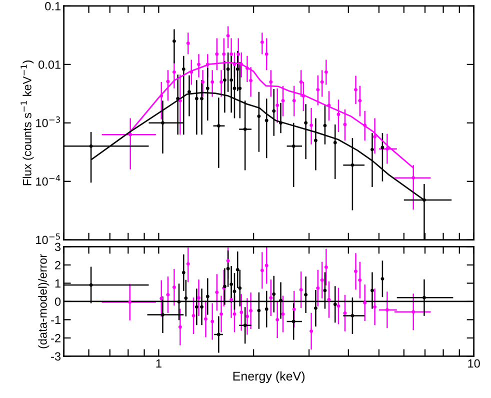 This screenshot has height=398, width=491. What do you see at coordinates (57, 265) in the screenshot?
I see `y-tick-label: 2` at bounding box center [57, 265].